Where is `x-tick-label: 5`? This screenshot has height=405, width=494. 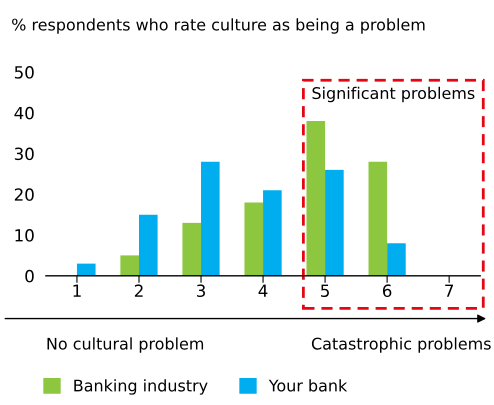
x-tick-label: 5 is located at coordinates (325, 291).